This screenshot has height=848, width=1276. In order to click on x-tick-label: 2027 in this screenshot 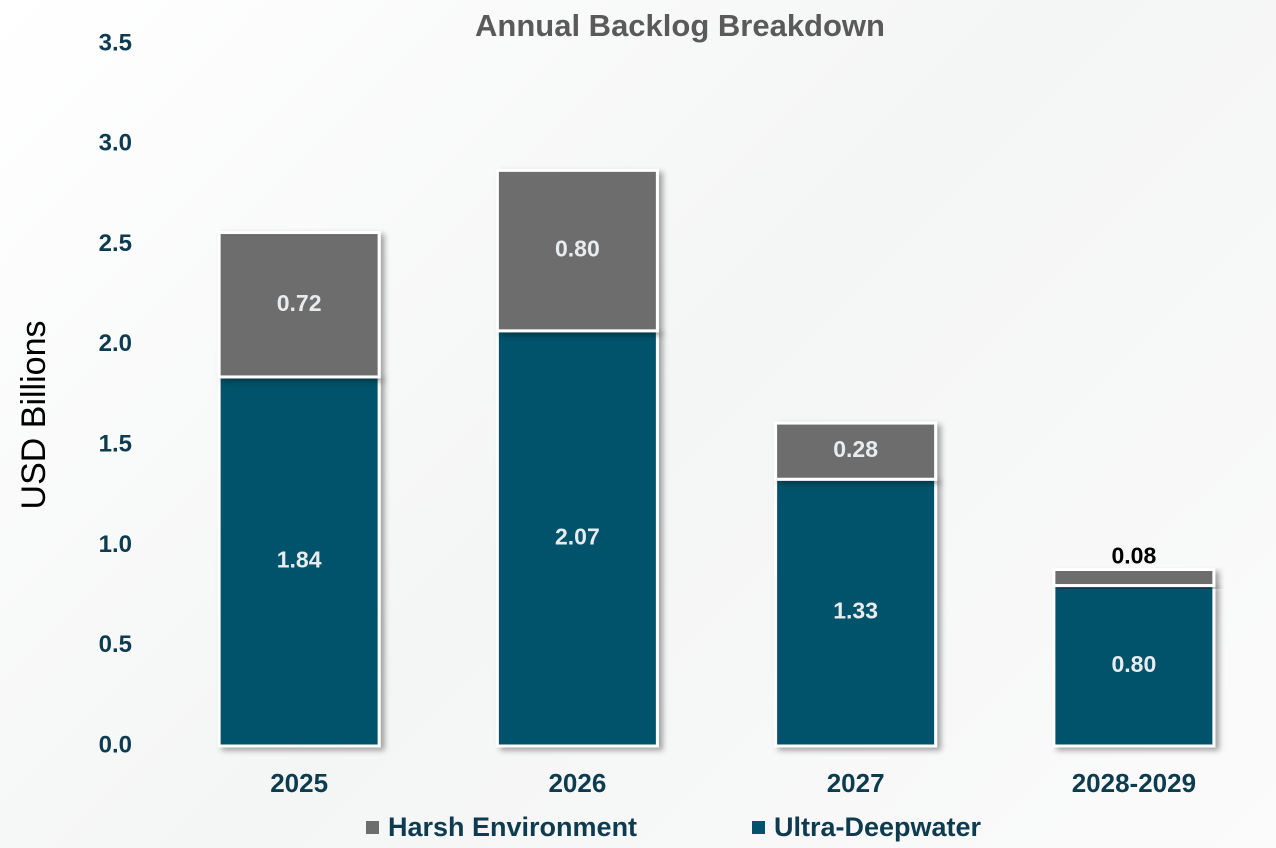, I will do `click(856, 783)`.